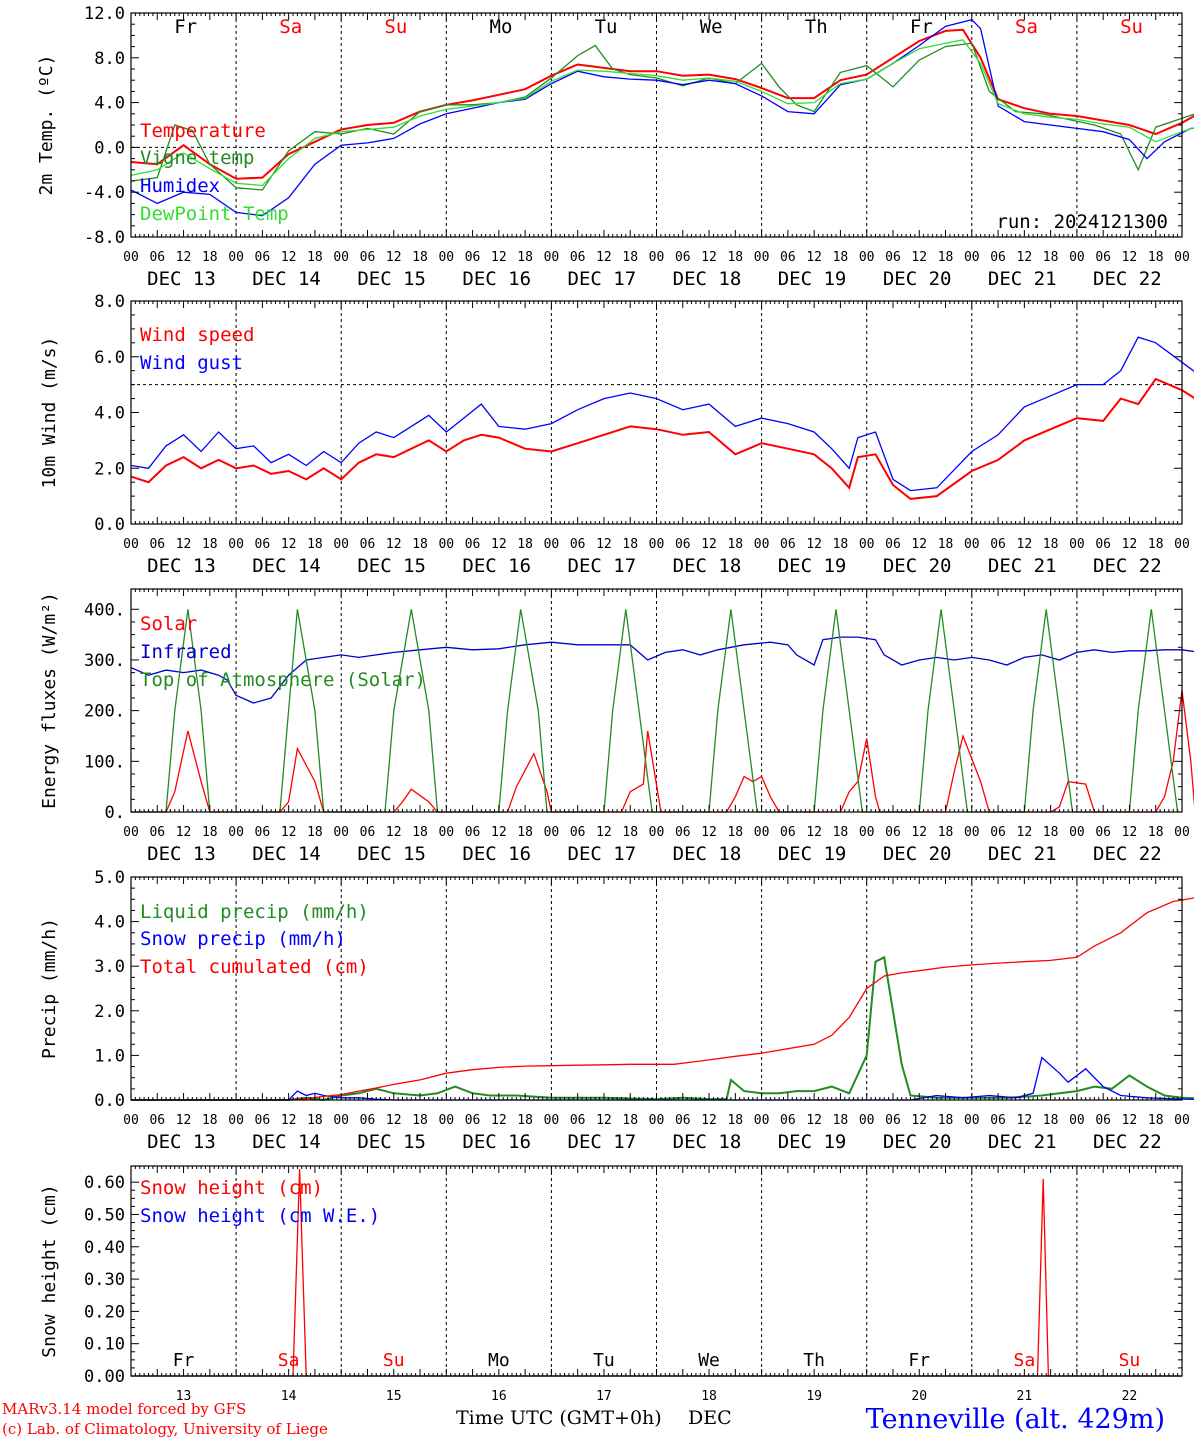  Describe the element at coordinates (197, 335) in the screenshot. I see `legend-entry: Wind speed` at that location.